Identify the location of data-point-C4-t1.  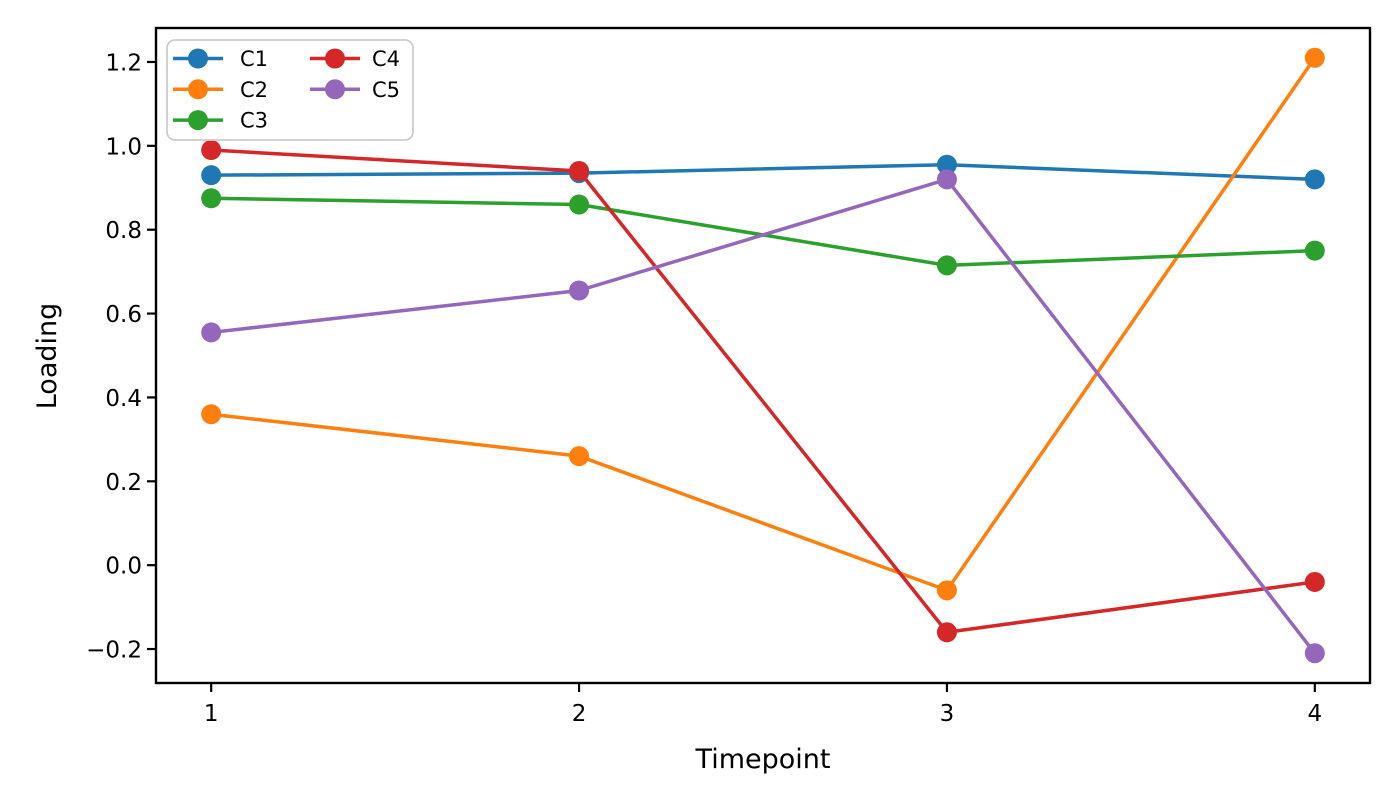
(211, 150).